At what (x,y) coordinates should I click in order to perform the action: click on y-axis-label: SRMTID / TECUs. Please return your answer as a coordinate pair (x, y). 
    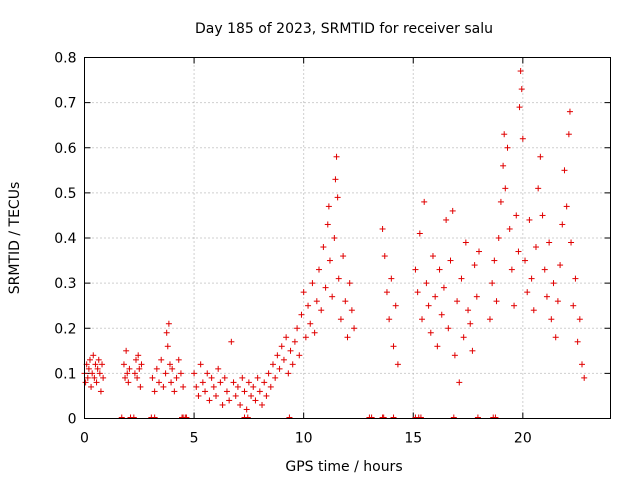
    Looking at the image, I should click on (15, 238).